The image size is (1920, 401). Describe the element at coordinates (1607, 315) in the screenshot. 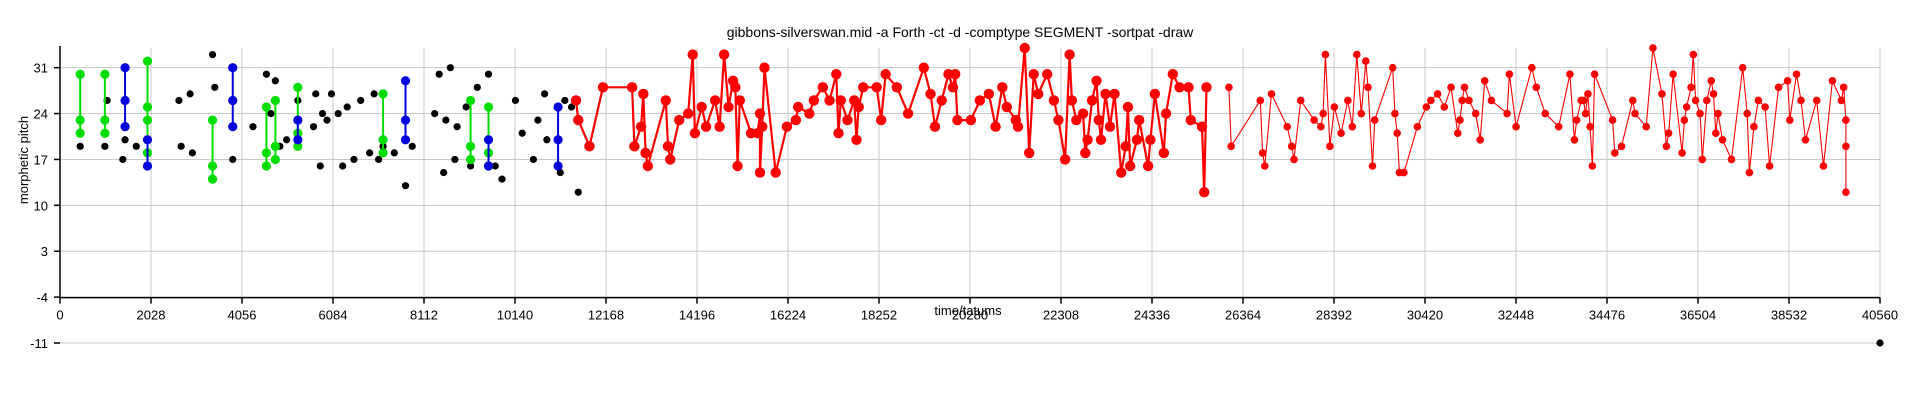

I see `x-tick-label: 34476` at that location.